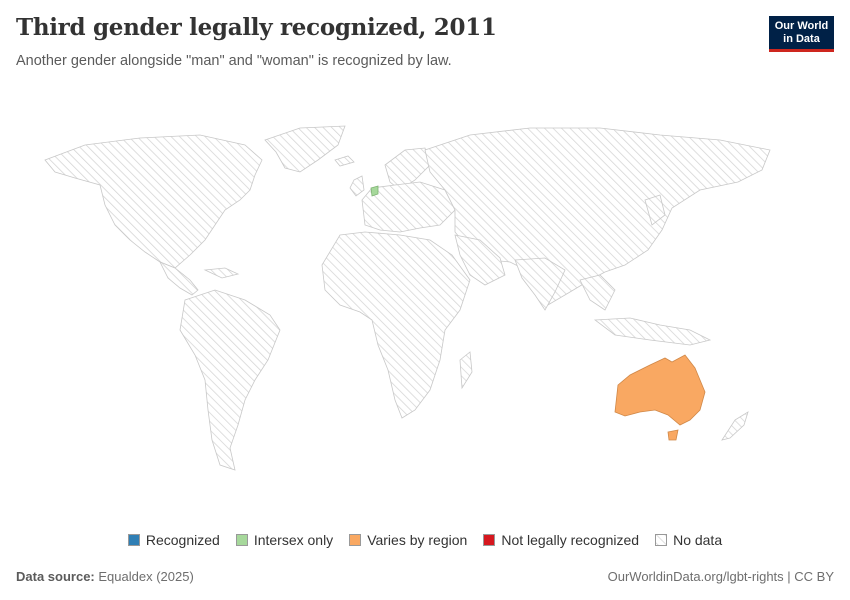 The image size is (850, 600). Describe the element at coordinates (597, 292) in the screenshot. I see `country-southeast-asia` at that location.